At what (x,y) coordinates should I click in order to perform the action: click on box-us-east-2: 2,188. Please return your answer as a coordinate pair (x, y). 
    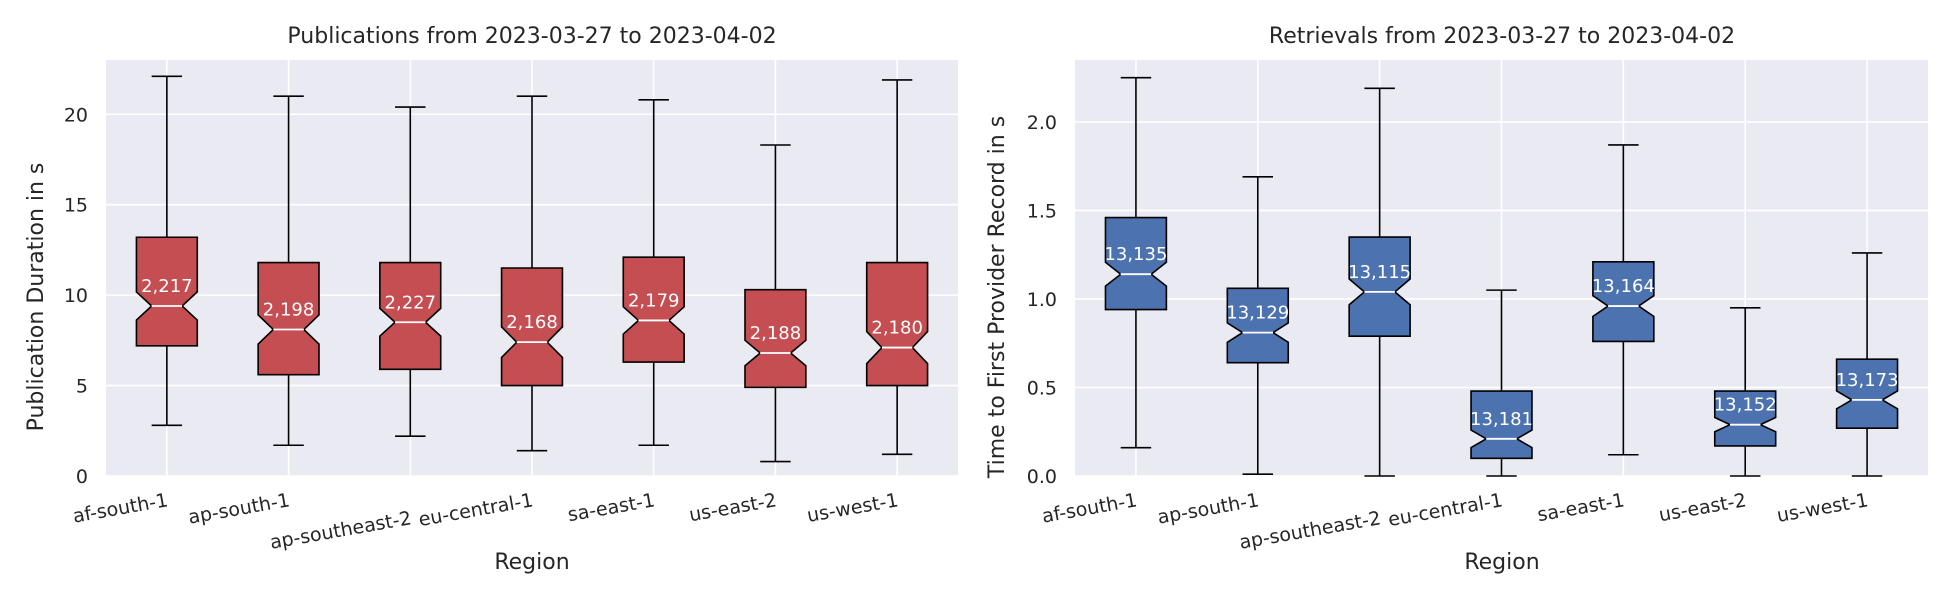
    Looking at the image, I should click on (775, 303).